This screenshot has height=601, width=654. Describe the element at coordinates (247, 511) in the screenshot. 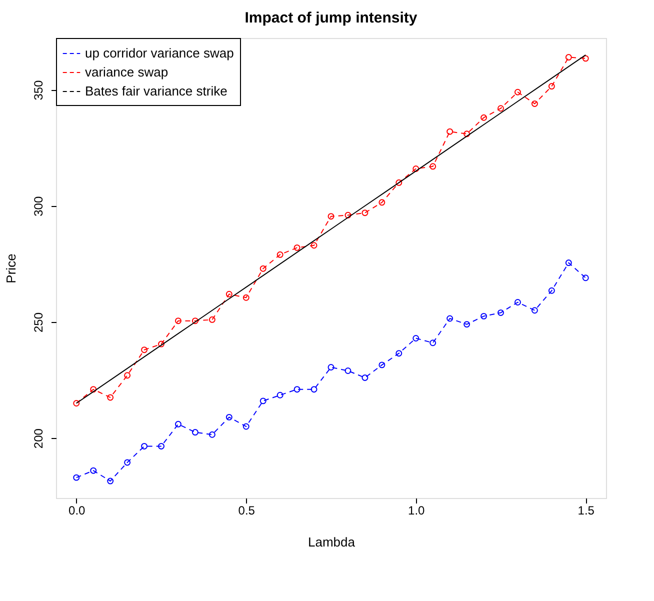

I see `x-tick-label: 0.5` at that location.